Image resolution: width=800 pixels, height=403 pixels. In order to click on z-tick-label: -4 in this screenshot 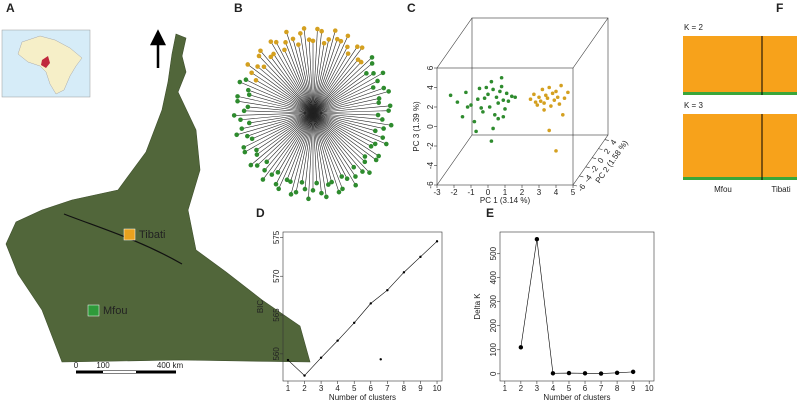, I will do `click(588, 178)`.